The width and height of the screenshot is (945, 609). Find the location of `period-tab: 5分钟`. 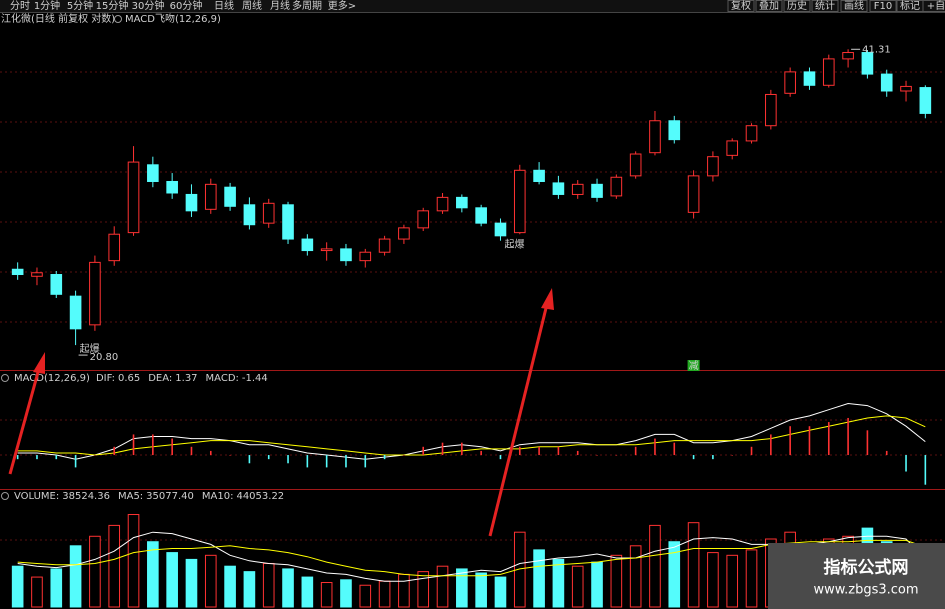

period-tab: 5分钟 is located at coordinates (80, 6).